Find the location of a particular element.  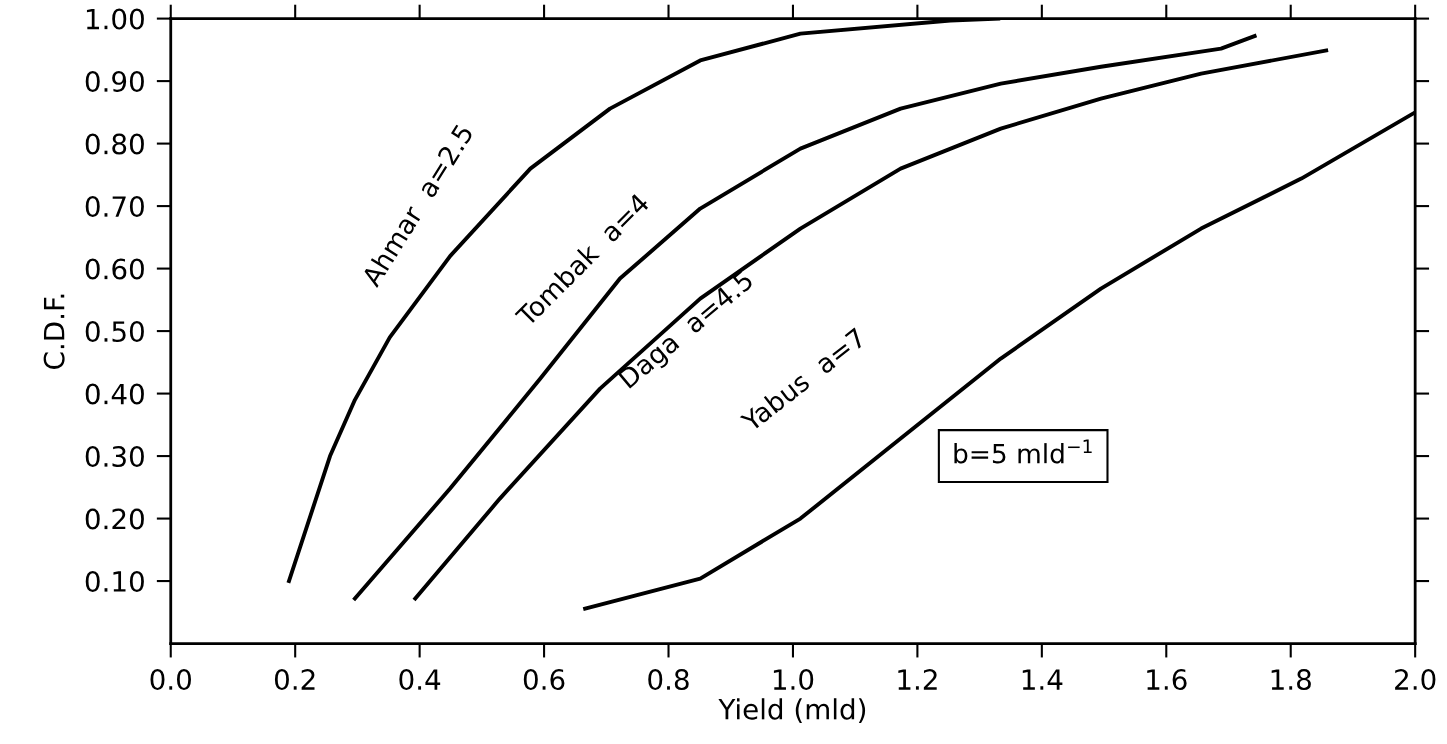

x-tick-label: 1.0 is located at coordinates (793, 680).